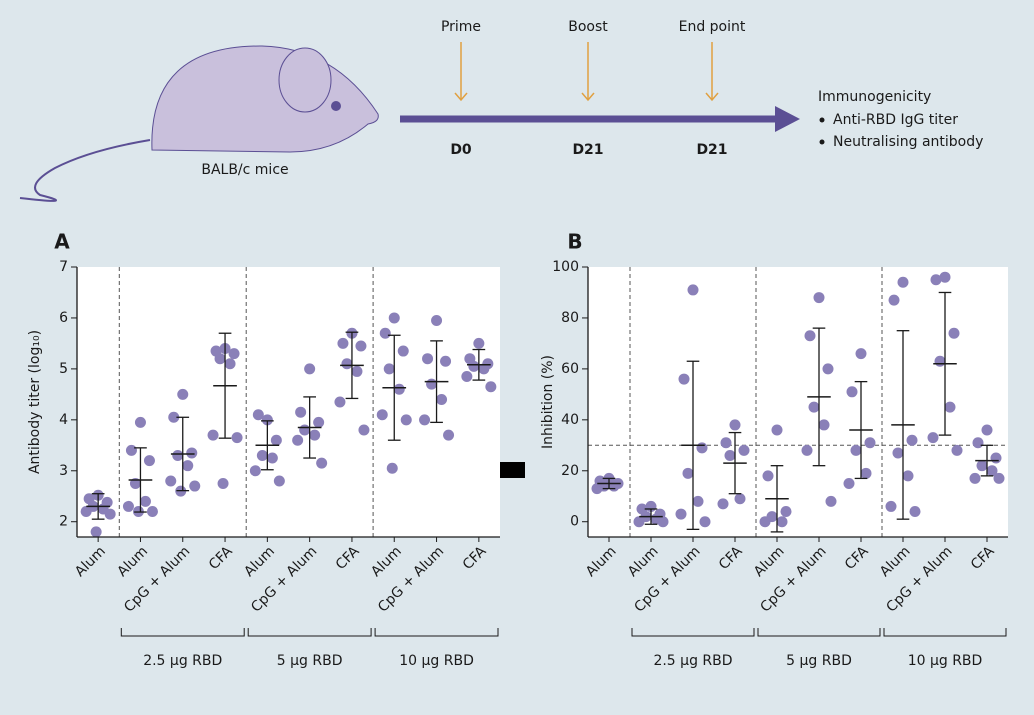  Describe the element at coordinates (908, 142) in the screenshot. I see `readout-item: Neutralising antibody` at that location.